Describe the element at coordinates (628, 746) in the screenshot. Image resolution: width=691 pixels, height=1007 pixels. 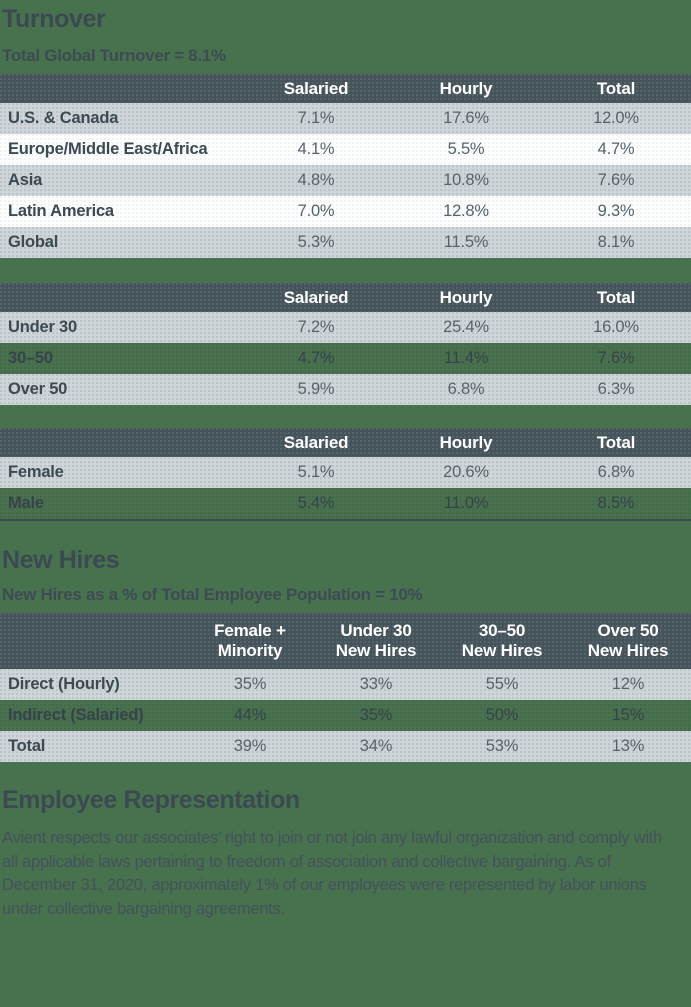
I see `cell-value: 13%` at that location.